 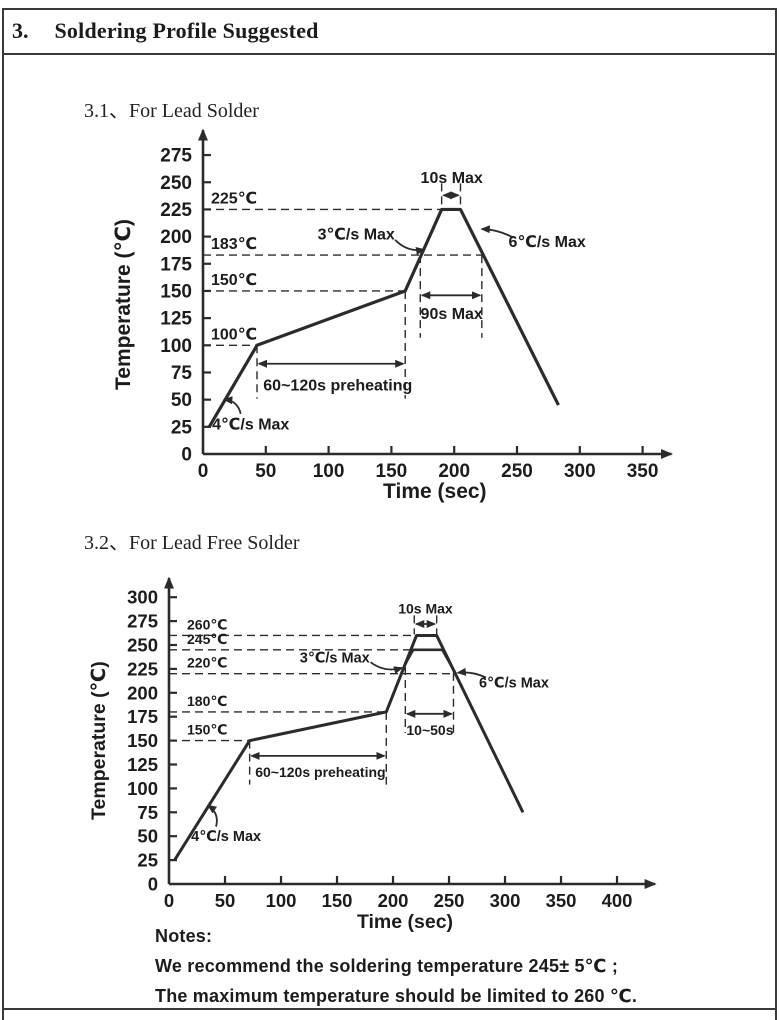 What do you see at coordinates (20, 30) in the screenshot?
I see `section-number: 3.` at bounding box center [20, 30].